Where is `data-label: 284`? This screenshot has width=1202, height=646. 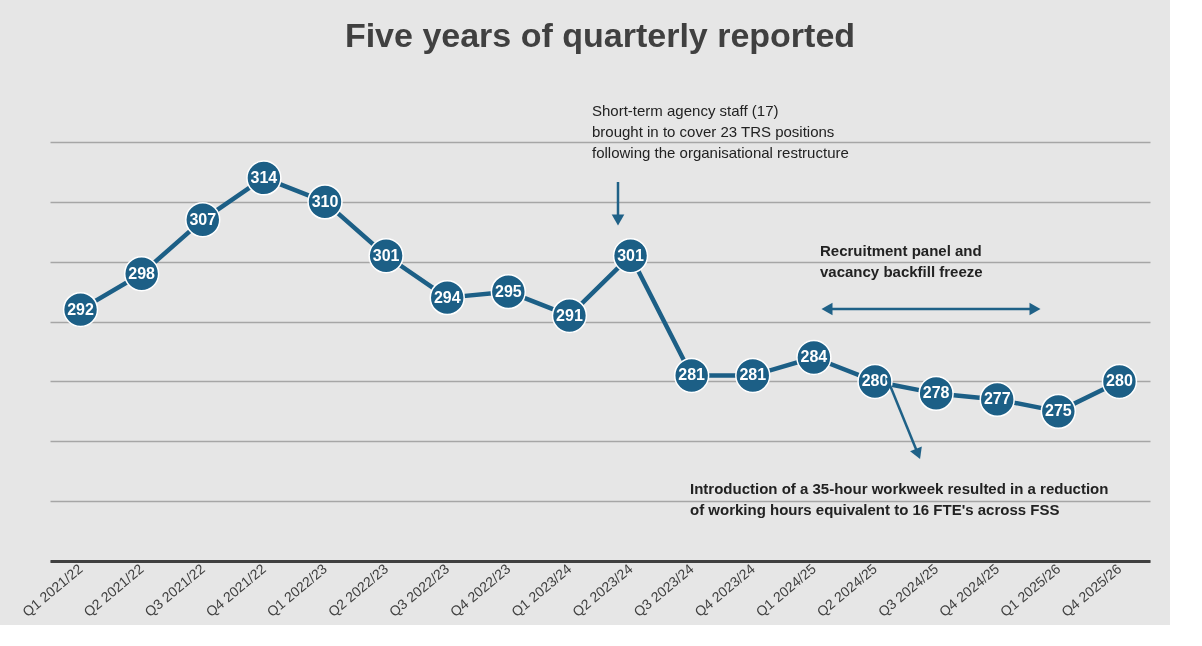 data-label: 284 is located at coordinates (814, 357).